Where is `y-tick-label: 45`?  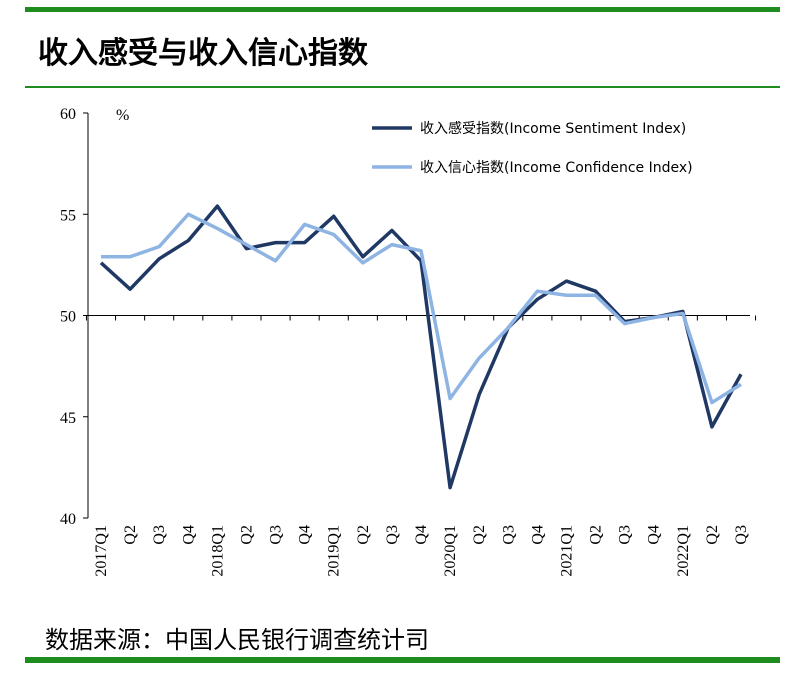 y-tick-label: 45 is located at coordinates (68, 418).